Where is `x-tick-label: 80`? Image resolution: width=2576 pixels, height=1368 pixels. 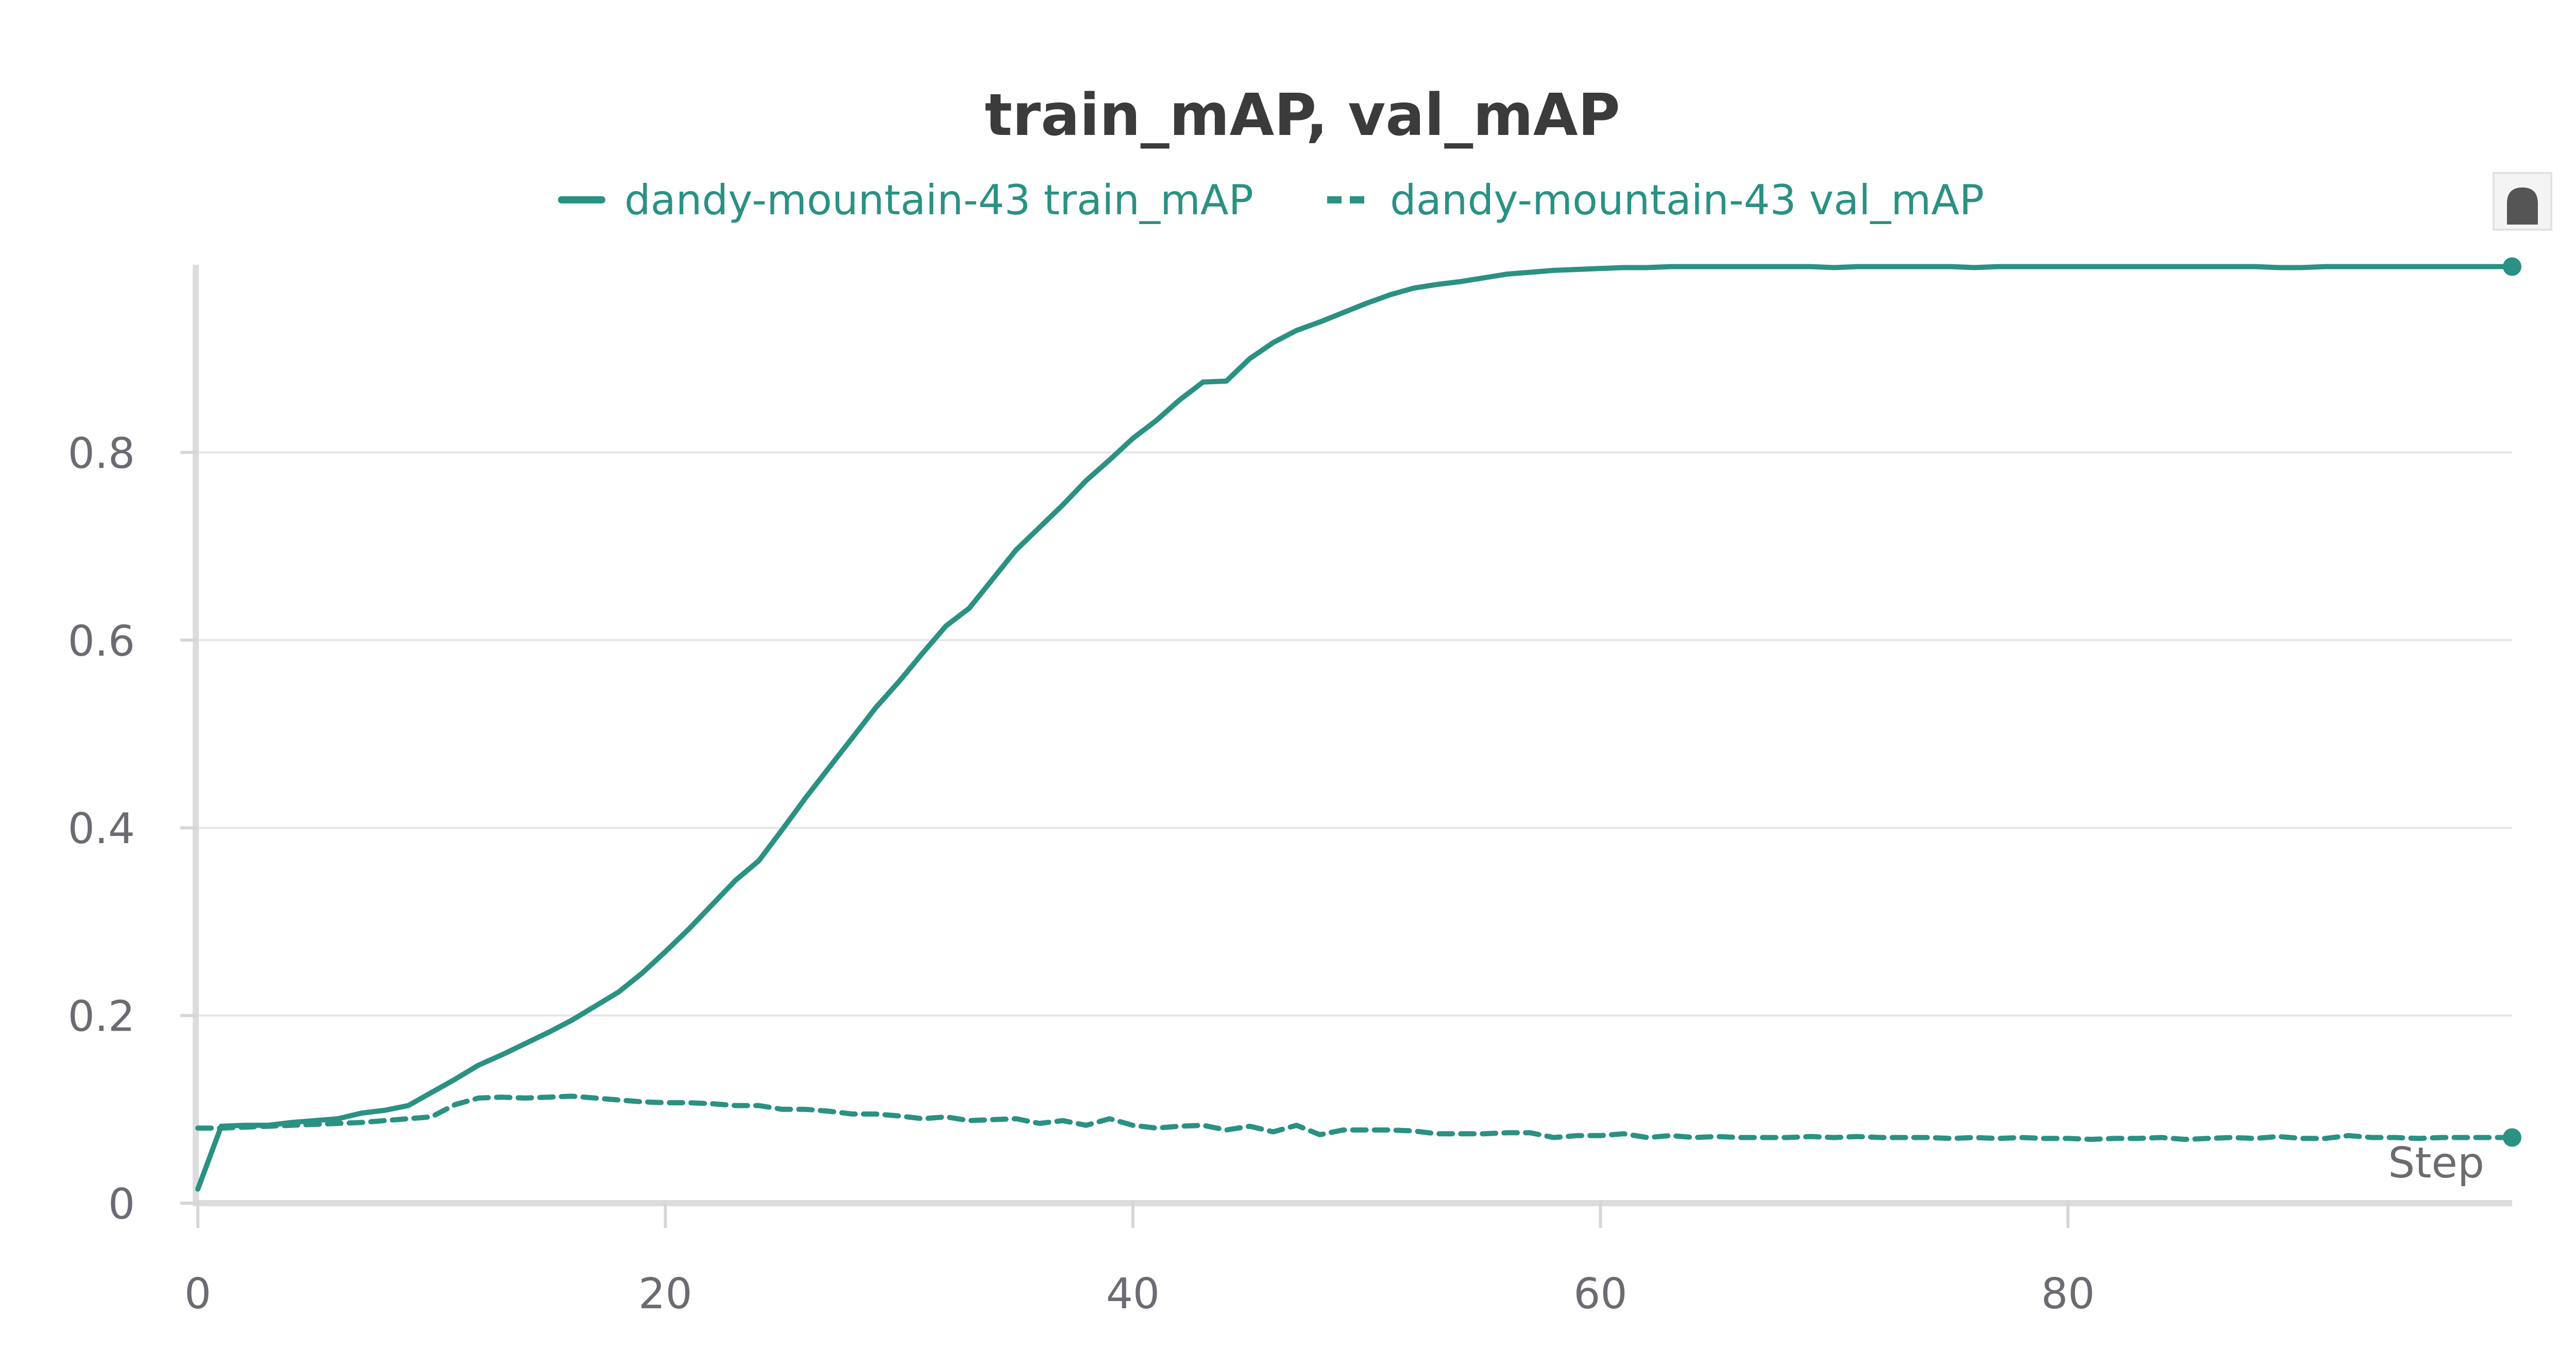 x-tick-label: 80 is located at coordinates (2068, 1294).